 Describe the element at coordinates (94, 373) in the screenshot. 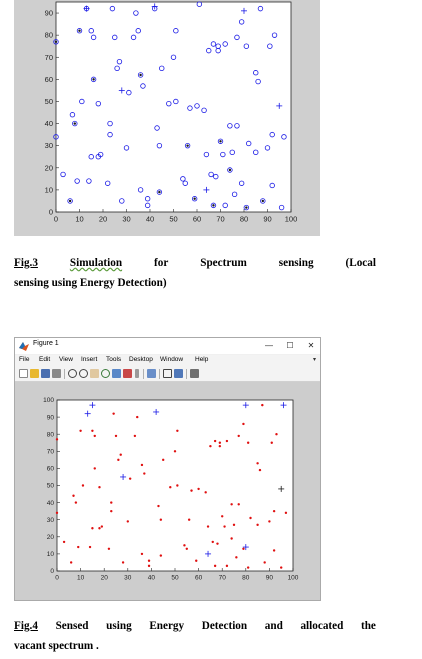

I see `pan-icon` at that location.